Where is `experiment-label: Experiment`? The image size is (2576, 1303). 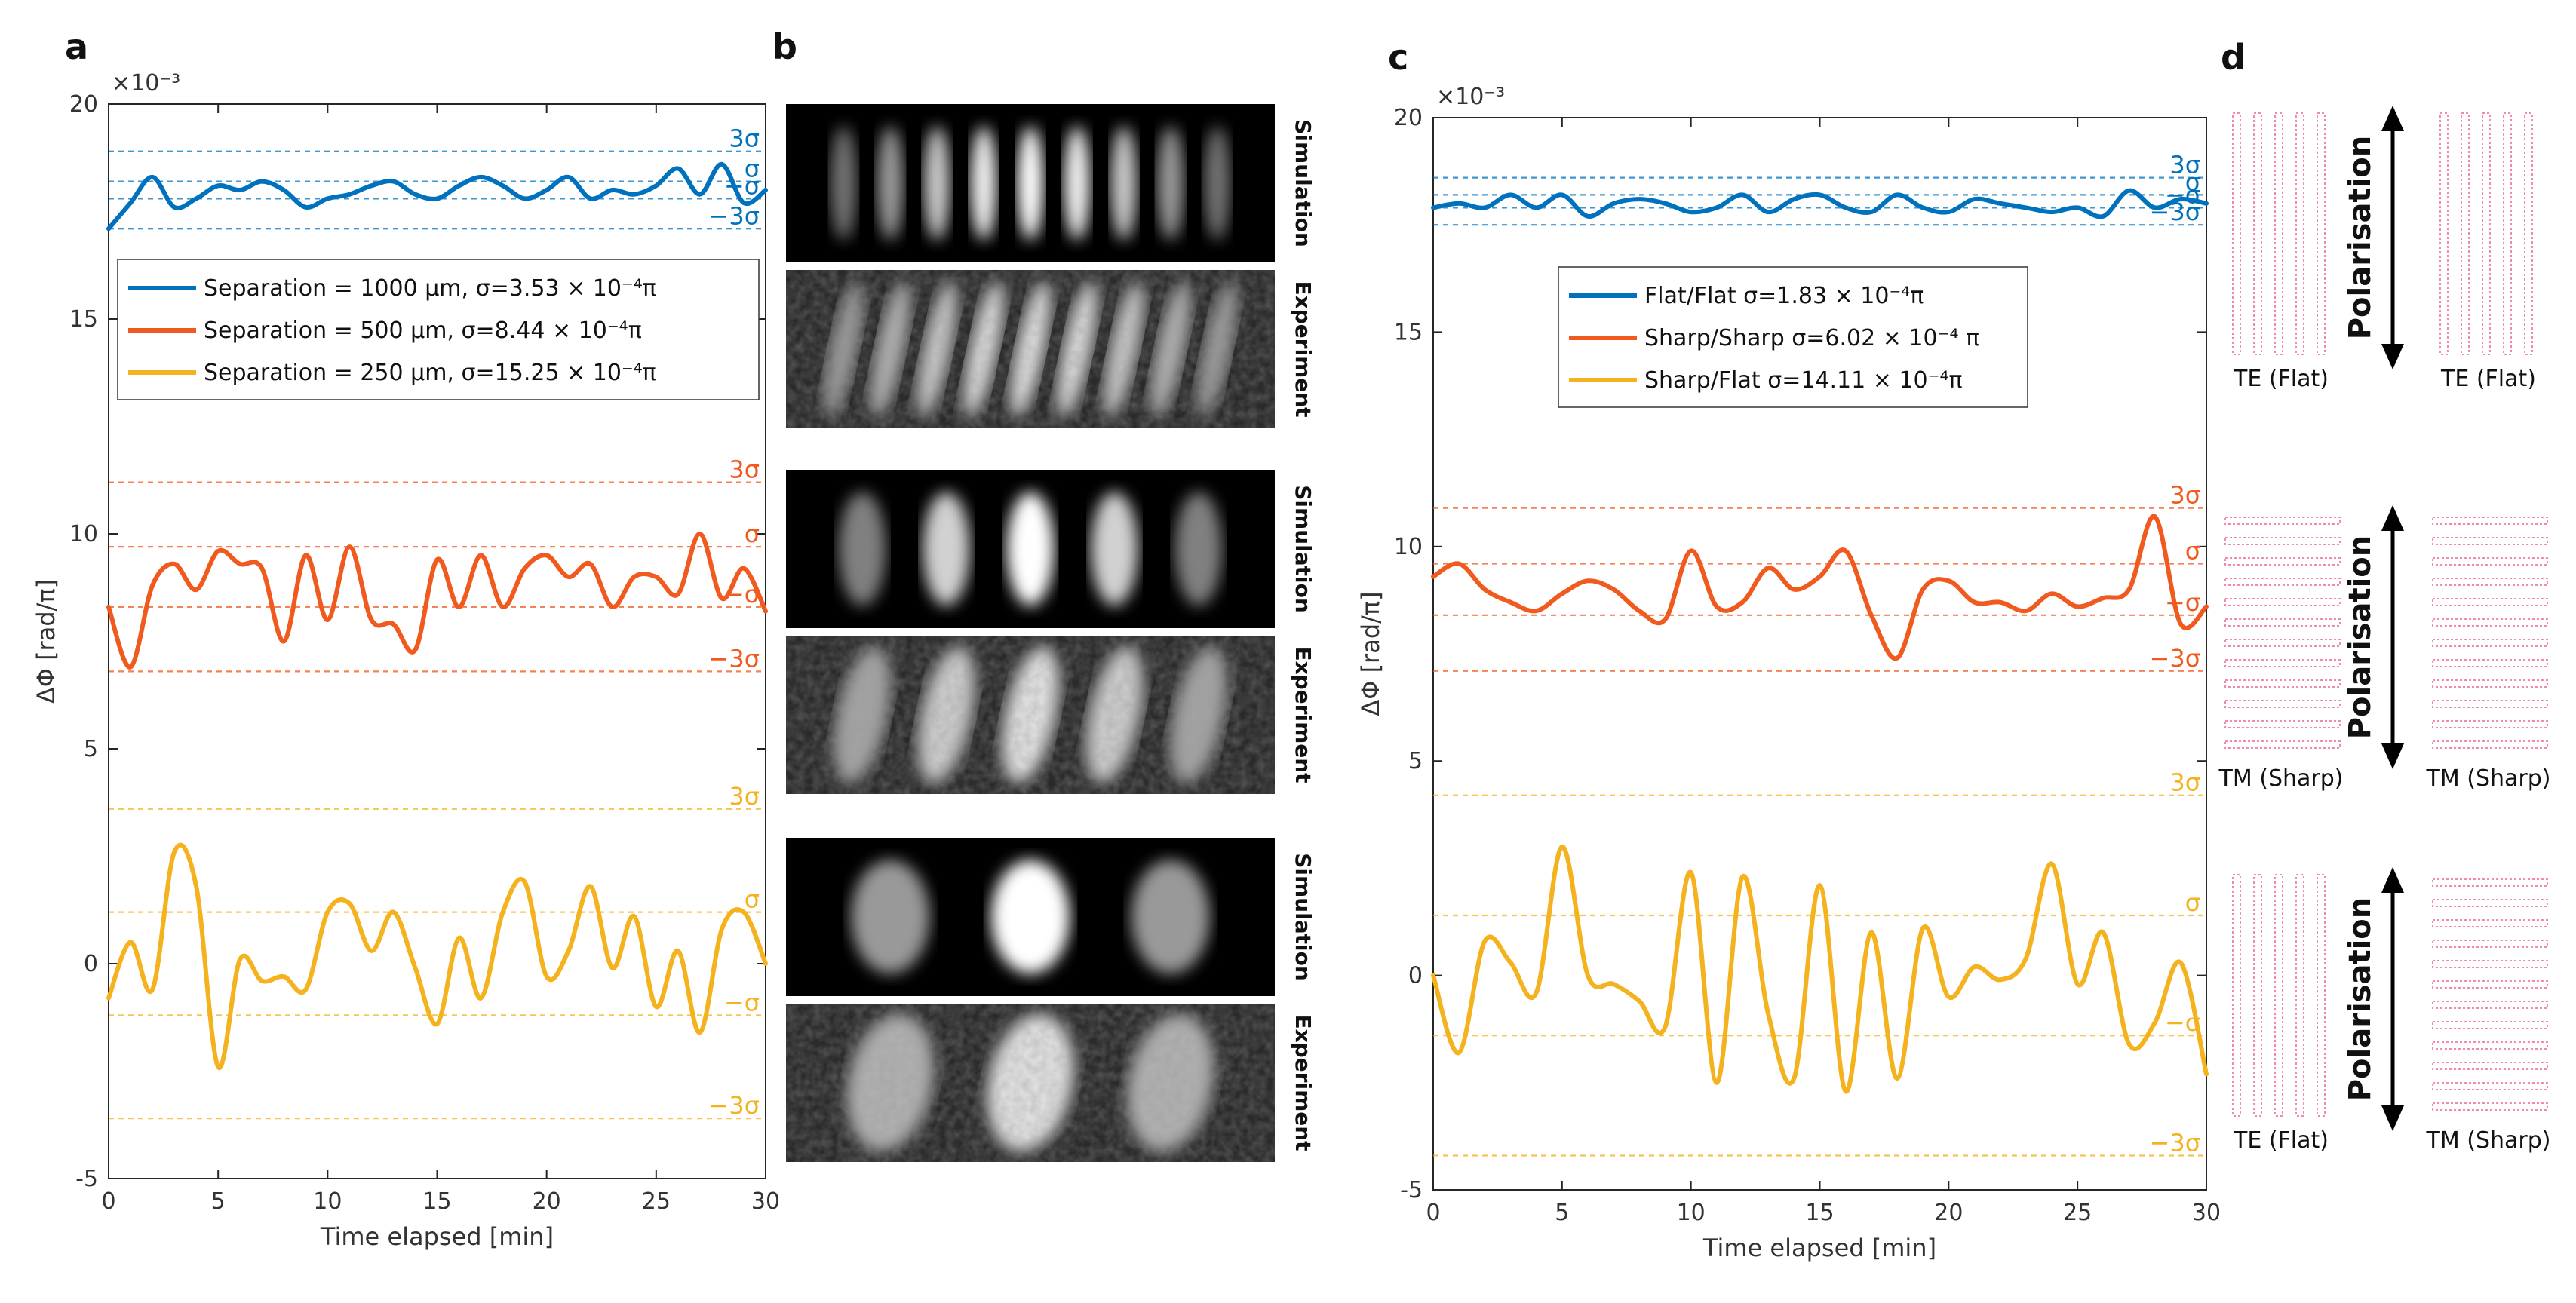 experiment-label: Experiment is located at coordinates (1303, 349).